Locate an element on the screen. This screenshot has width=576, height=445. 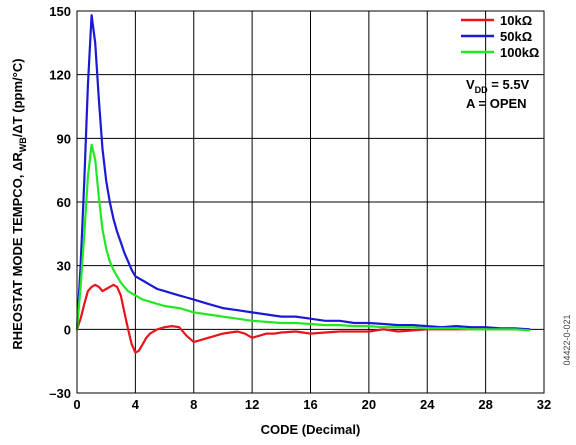
legend-label: 10kΩ is located at coordinates (516, 20).